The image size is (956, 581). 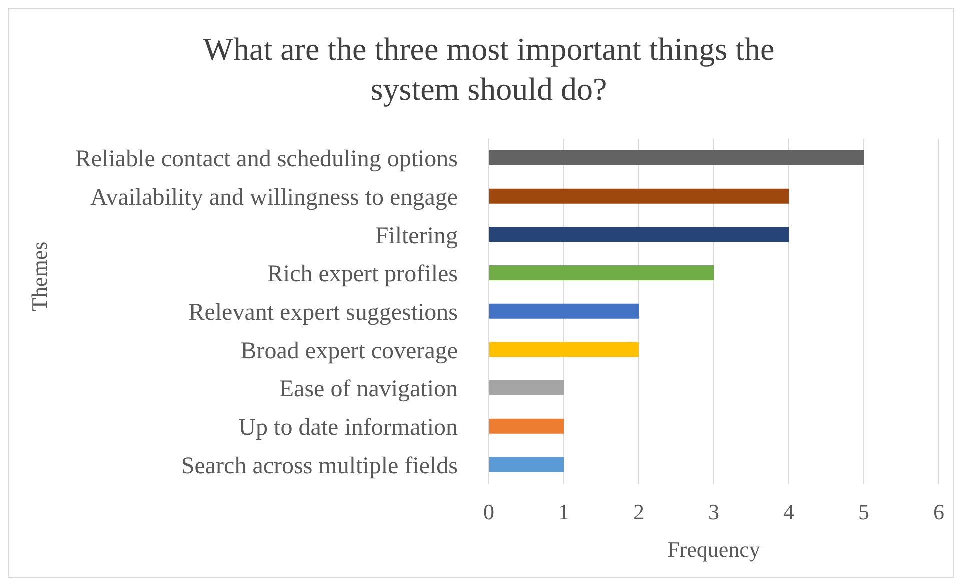 What do you see at coordinates (489, 512) in the screenshot?
I see `x-tick-label: 0` at bounding box center [489, 512].